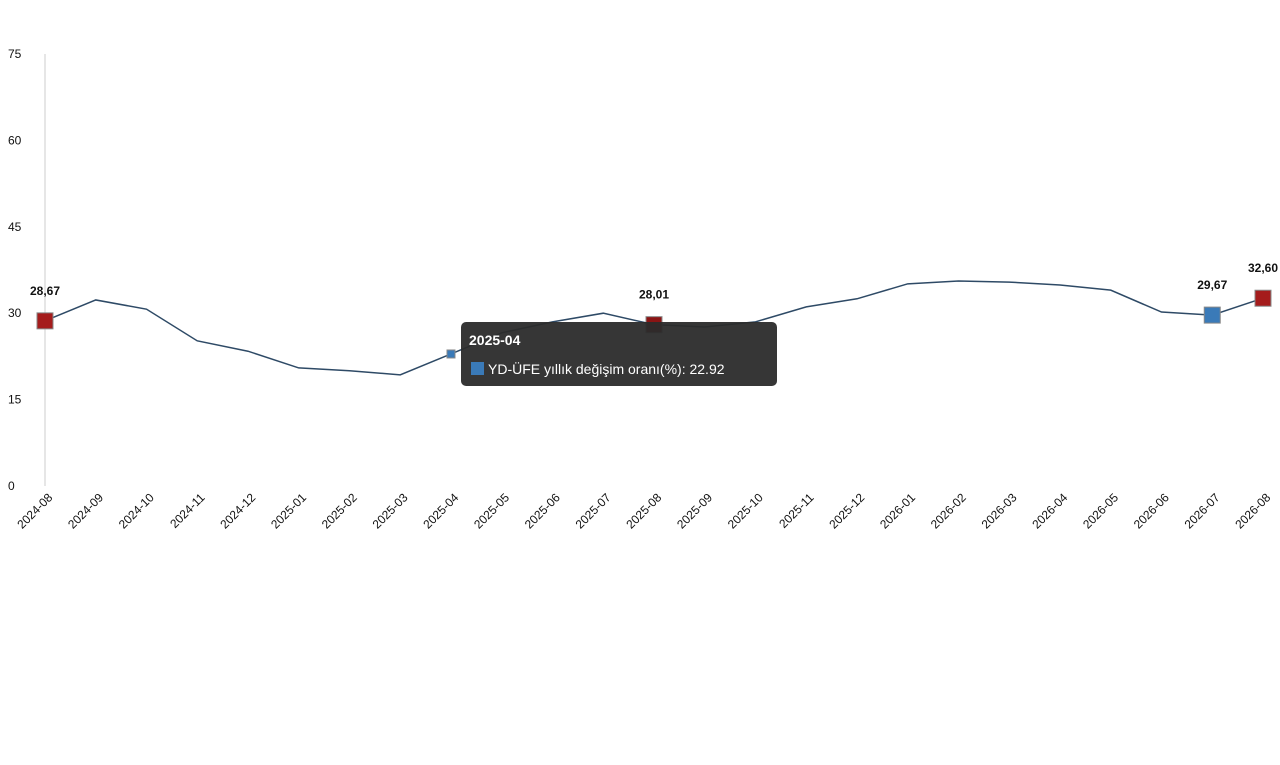 Image resolution: width=1280 pixels, height=765 pixels. What do you see at coordinates (593, 510) in the screenshot?
I see `x-tick-label: 2025-07` at bounding box center [593, 510].